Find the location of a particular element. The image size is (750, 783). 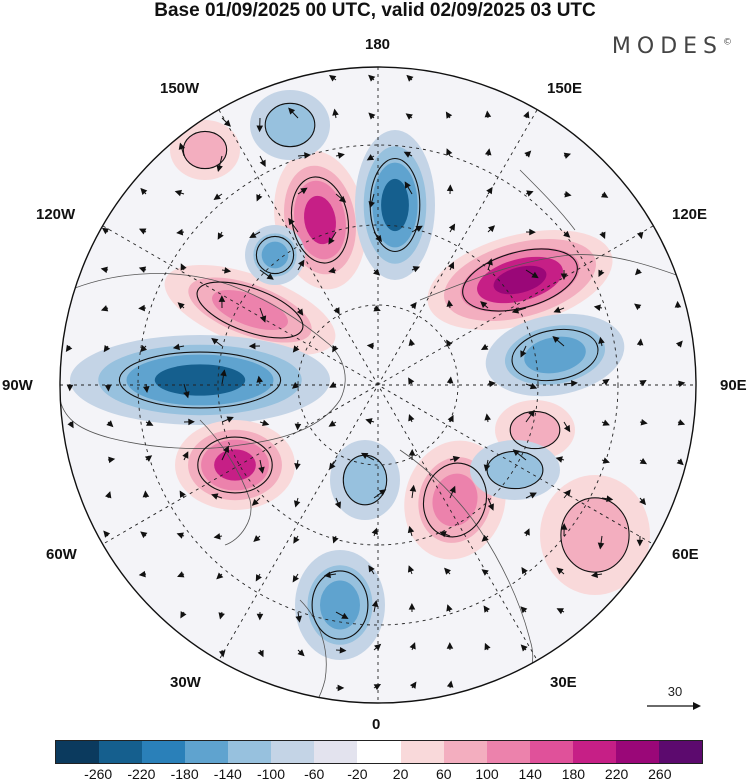

label-180: 180 is located at coordinates (378, 44).